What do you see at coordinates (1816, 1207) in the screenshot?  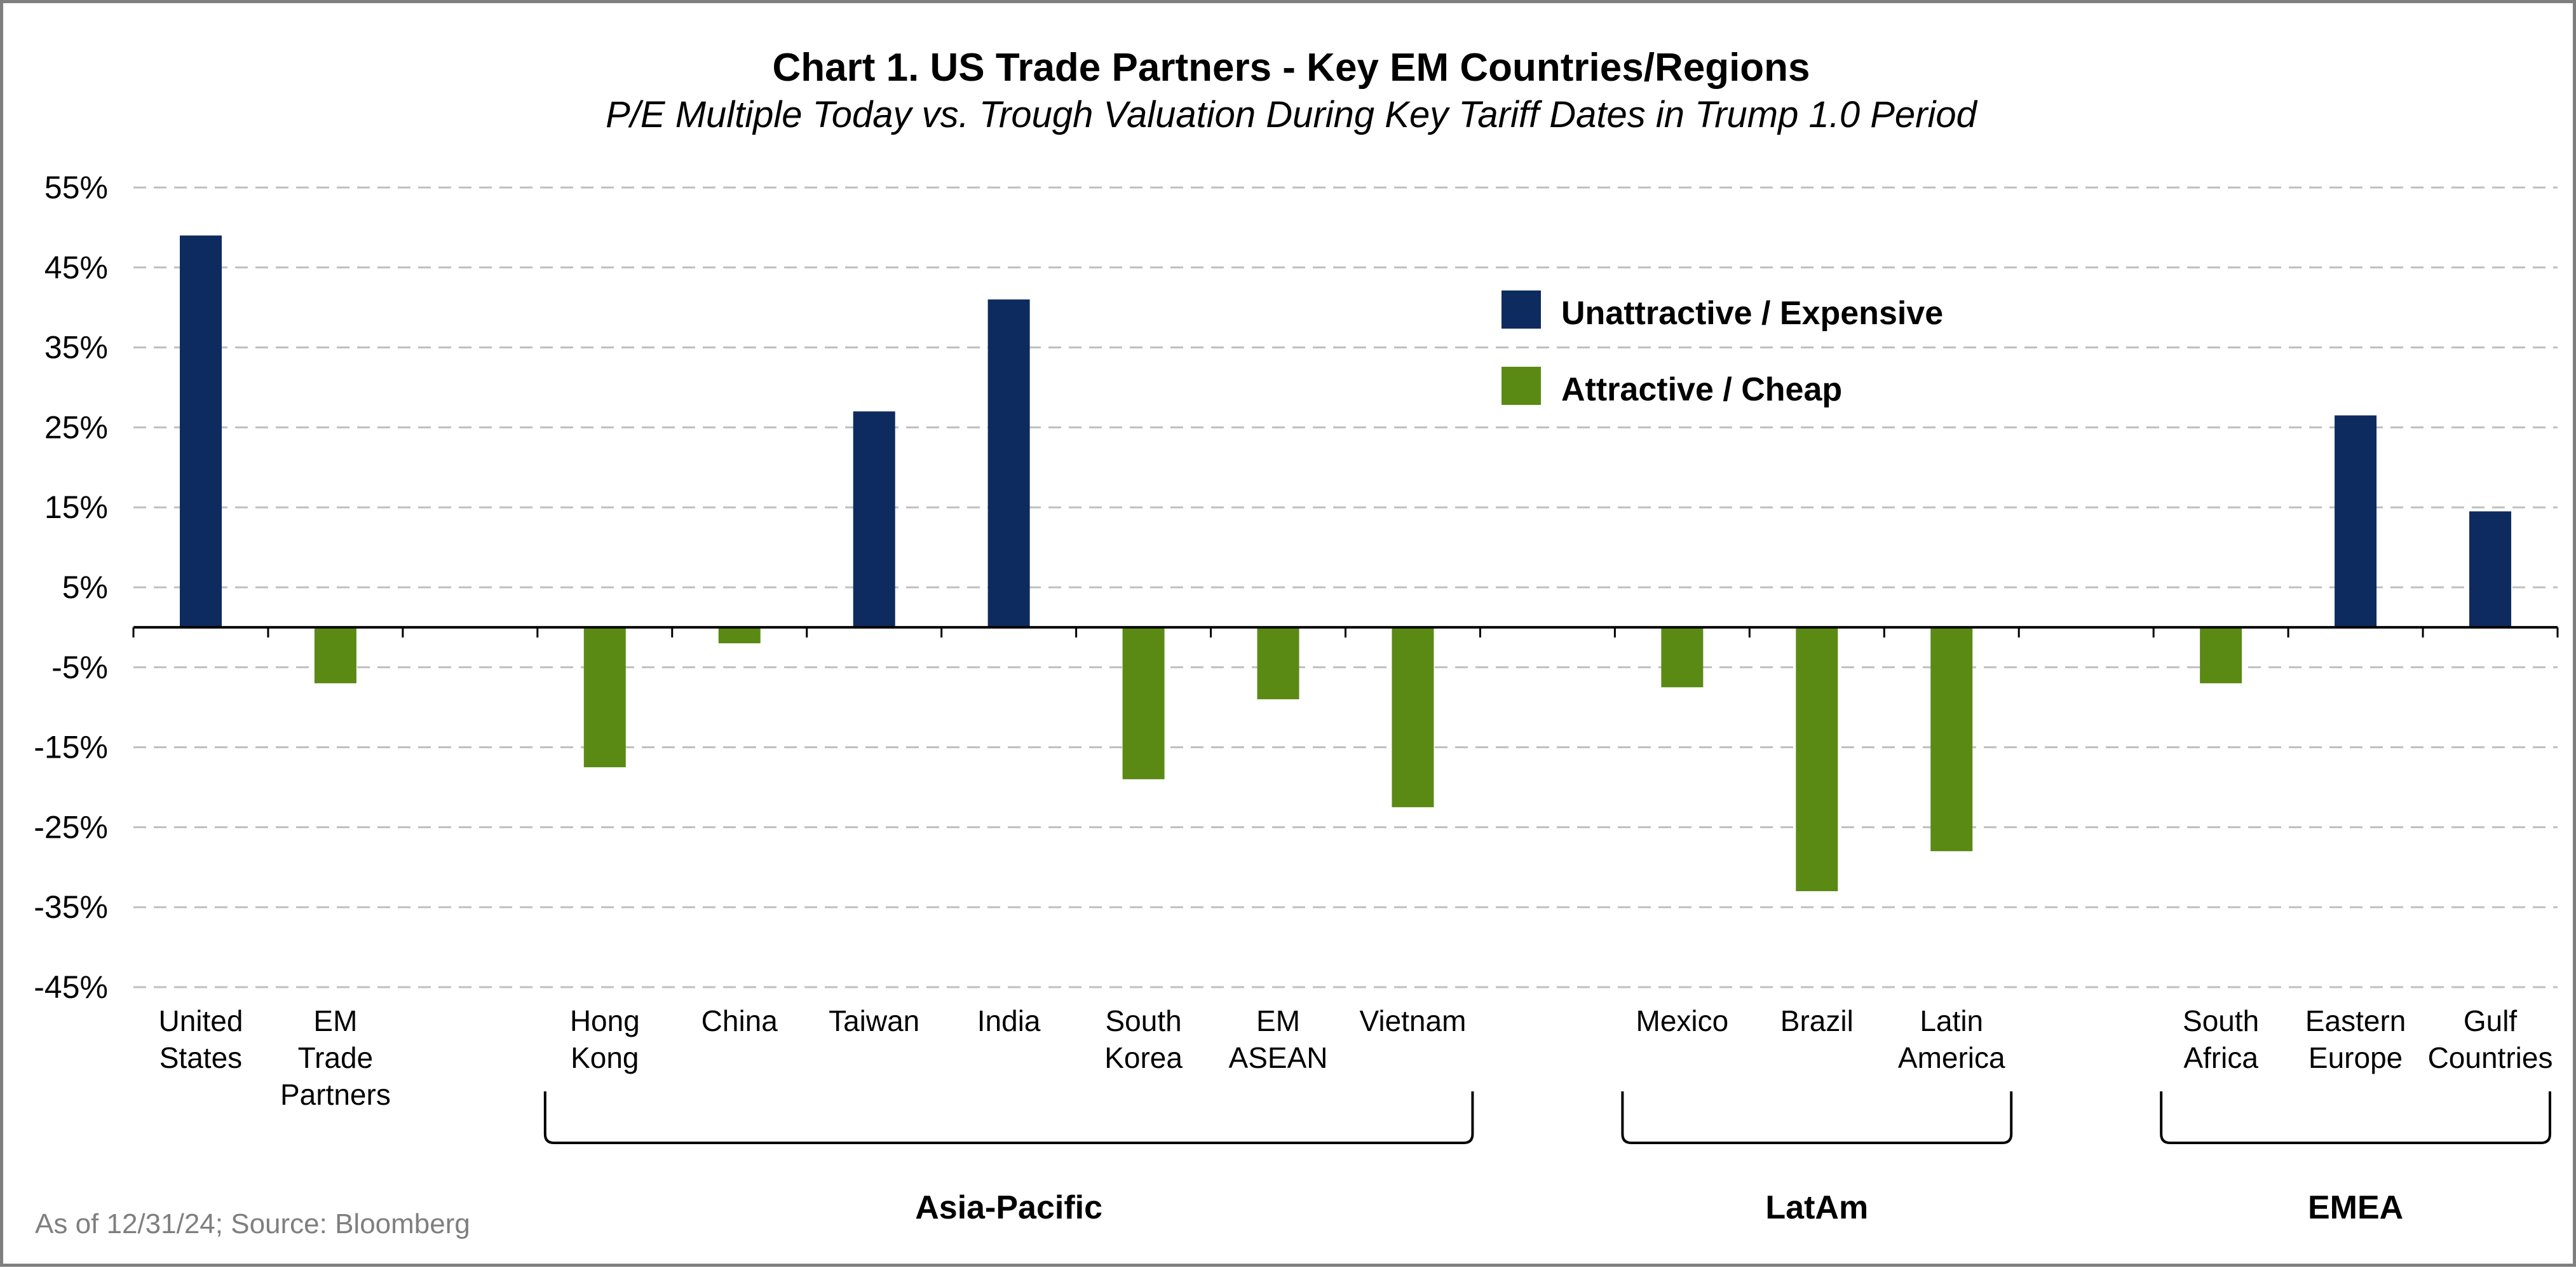 I see `region-label: LatAm` at bounding box center [1816, 1207].